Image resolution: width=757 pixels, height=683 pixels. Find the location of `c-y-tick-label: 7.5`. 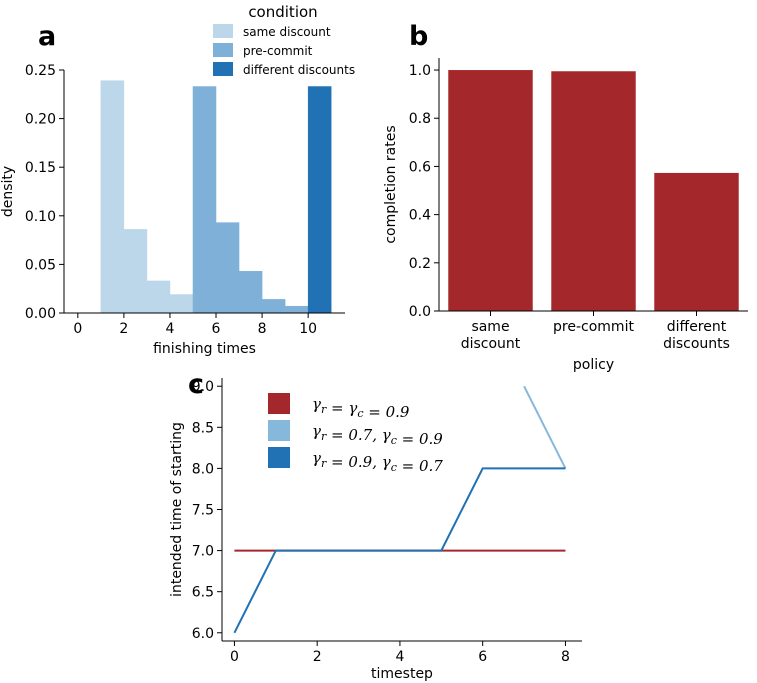

c-y-tick-label: 7.5 is located at coordinates (203, 511).